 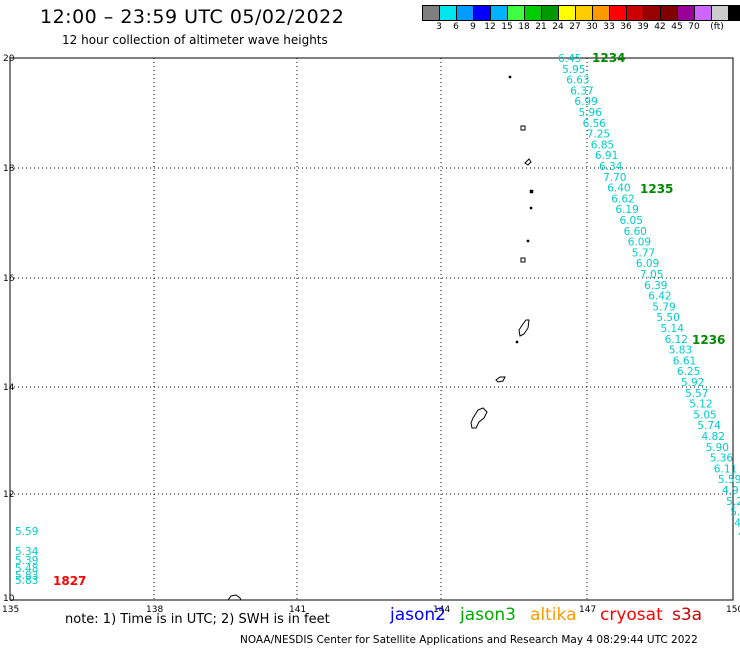 I want to click on track-value-label: 6.61, so click(x=684, y=361).